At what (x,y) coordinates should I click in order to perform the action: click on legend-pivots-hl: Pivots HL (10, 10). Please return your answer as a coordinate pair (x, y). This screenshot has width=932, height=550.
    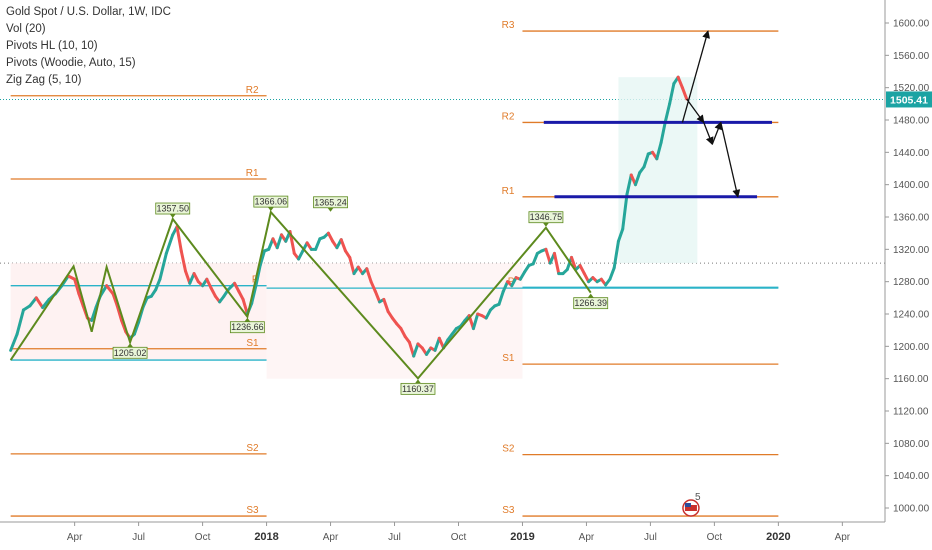
    Looking at the image, I should click on (52, 46).